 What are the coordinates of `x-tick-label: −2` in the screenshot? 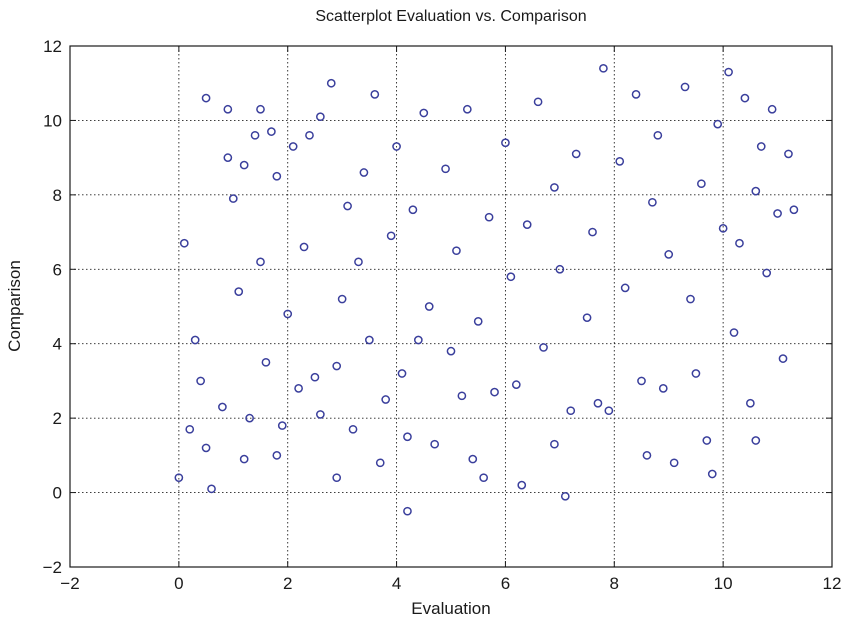 It's located at (69, 583).